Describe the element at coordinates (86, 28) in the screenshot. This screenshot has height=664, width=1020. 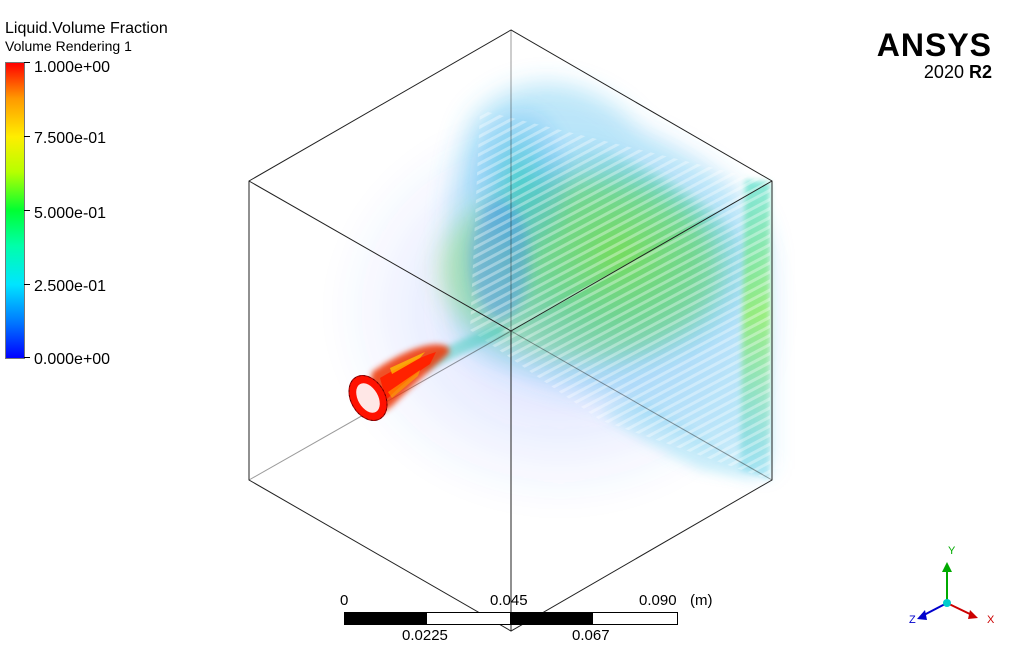
I see `legend-title: Liquid.Volume Fraction` at that location.